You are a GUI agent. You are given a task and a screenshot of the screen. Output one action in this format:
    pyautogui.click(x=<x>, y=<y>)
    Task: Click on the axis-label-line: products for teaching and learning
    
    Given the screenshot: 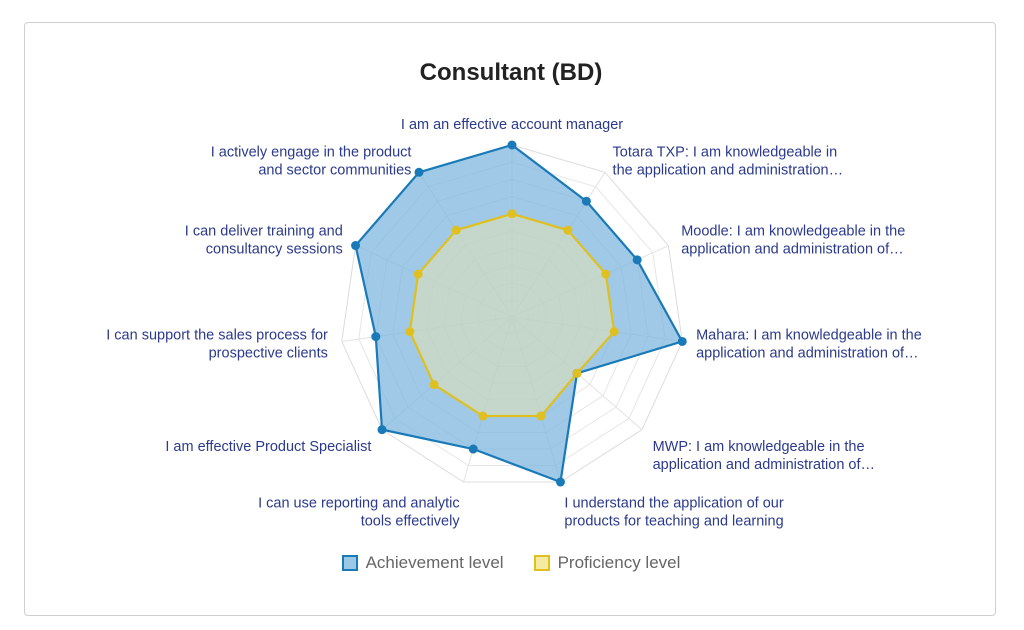 What is the action you would take?
    pyautogui.click(x=673, y=521)
    